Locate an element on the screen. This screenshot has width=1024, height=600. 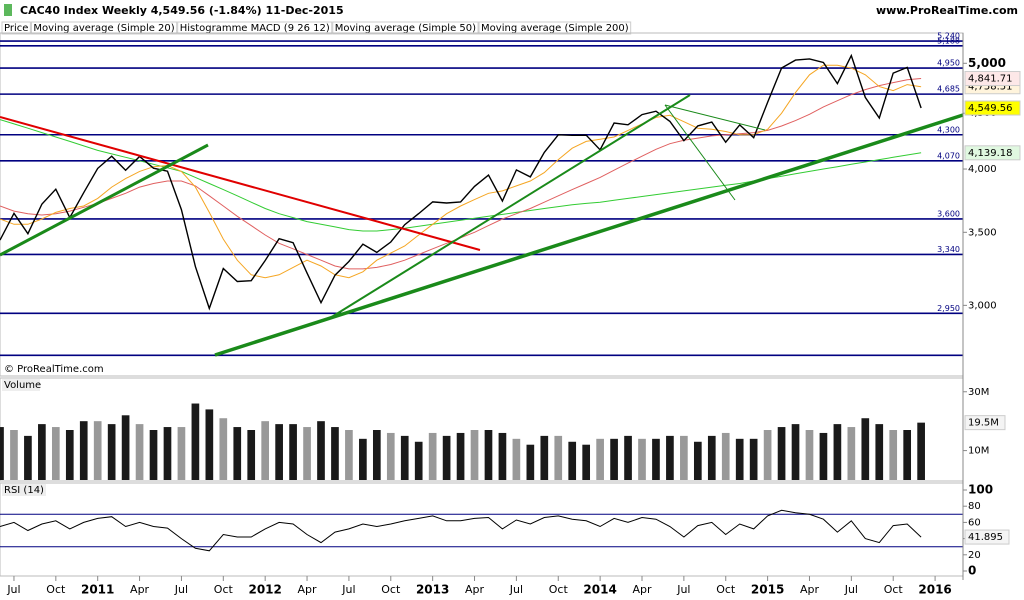
y-tick-label: 5,000 is located at coordinates (987, 63).